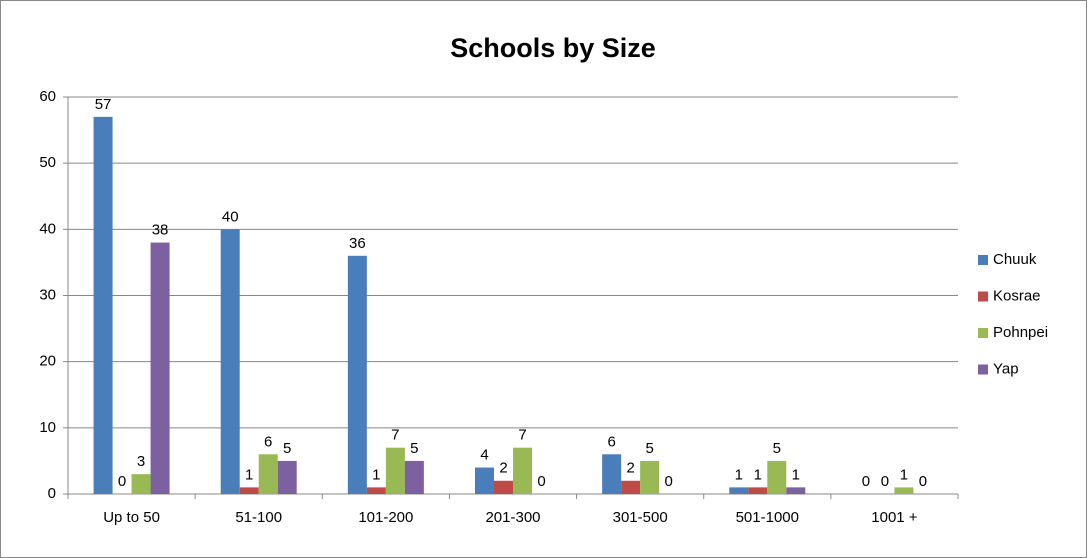 The width and height of the screenshot is (1088, 558). What do you see at coordinates (484, 455) in the screenshot?
I see `data-label: 4` at bounding box center [484, 455].